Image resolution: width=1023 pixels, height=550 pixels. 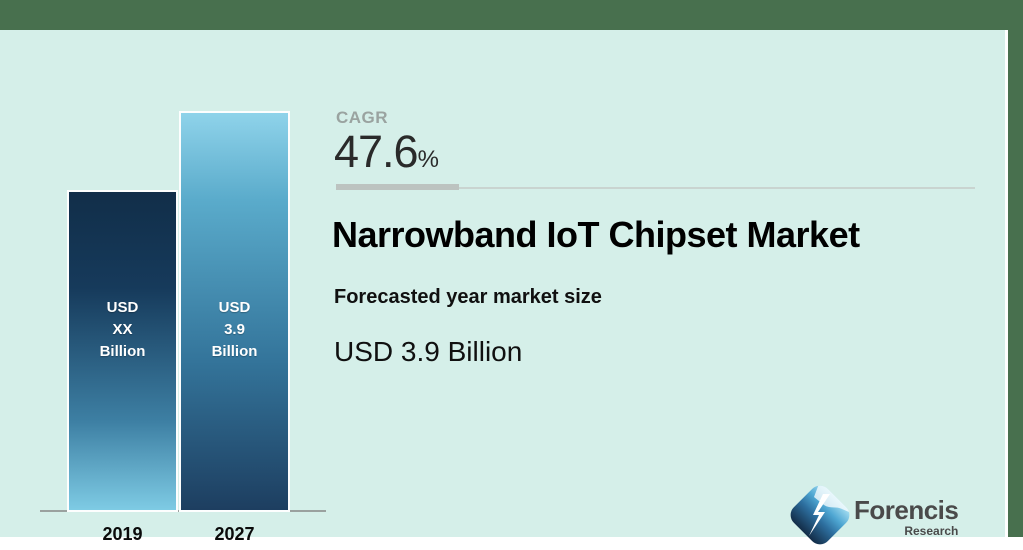 What do you see at coordinates (468, 297) in the screenshot?
I see `report-subtitle: Forecasted year market size` at bounding box center [468, 297].